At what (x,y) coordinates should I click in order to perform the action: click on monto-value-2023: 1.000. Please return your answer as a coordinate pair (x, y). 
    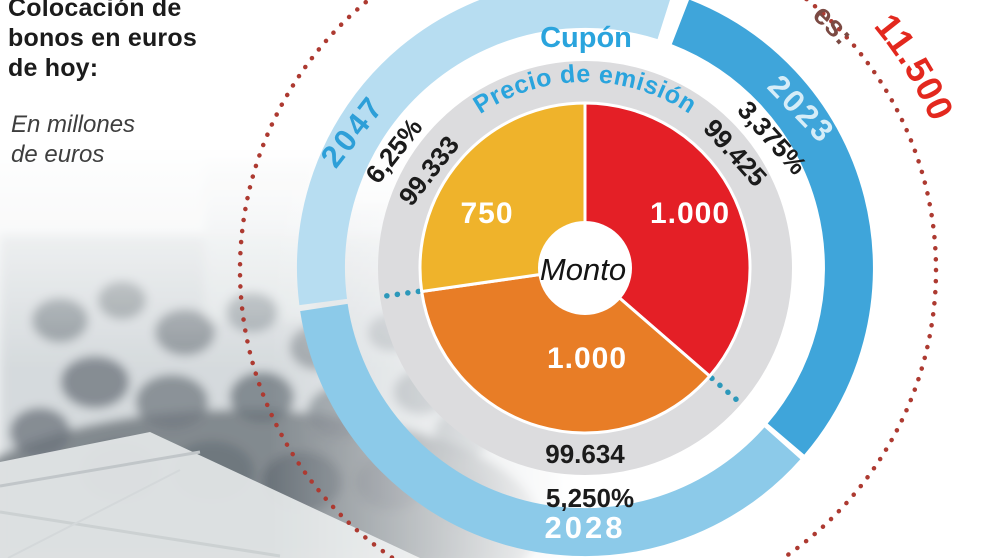
    Looking at the image, I should click on (690, 213).